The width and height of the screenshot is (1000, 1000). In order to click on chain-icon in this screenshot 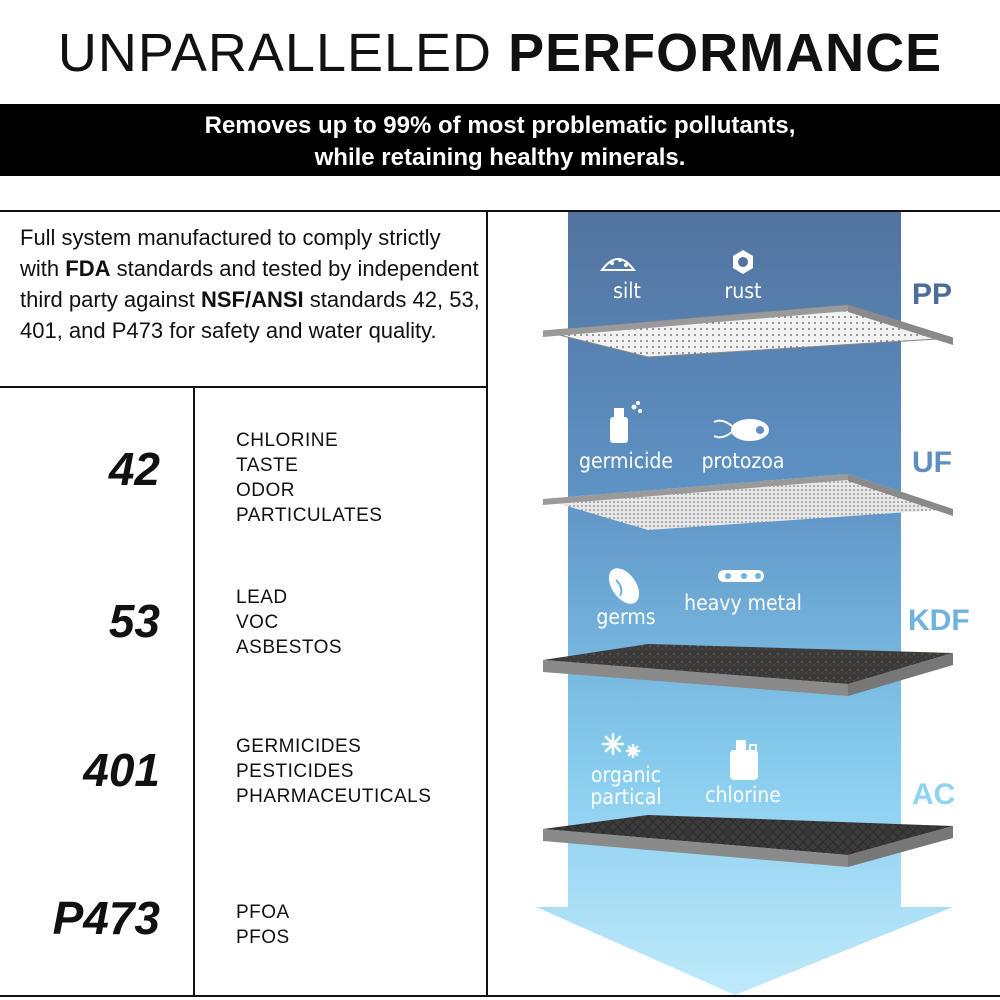, I will do `click(741, 576)`.